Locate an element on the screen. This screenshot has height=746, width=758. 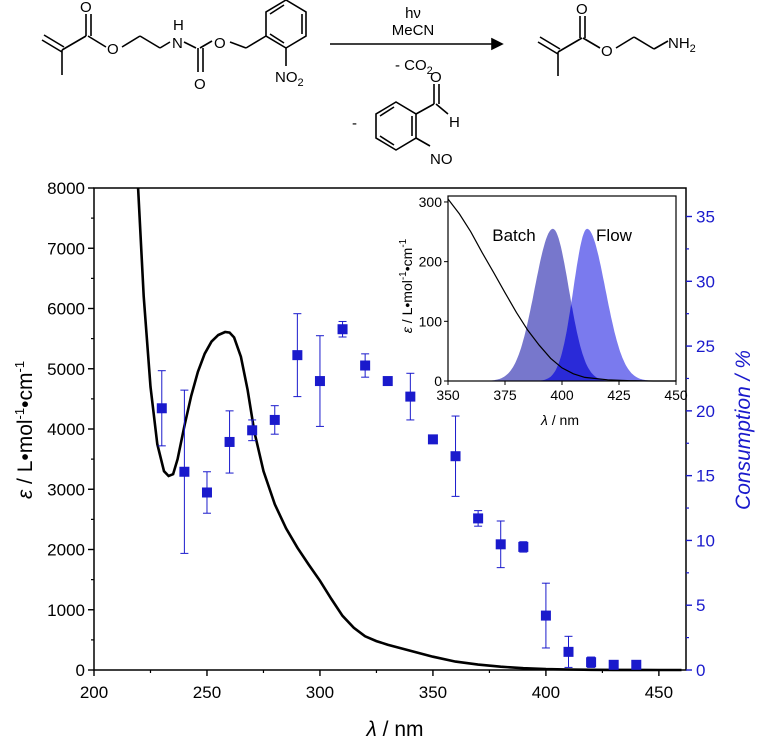
inset-y-tick-label: 200 is located at coordinates (431, 262).